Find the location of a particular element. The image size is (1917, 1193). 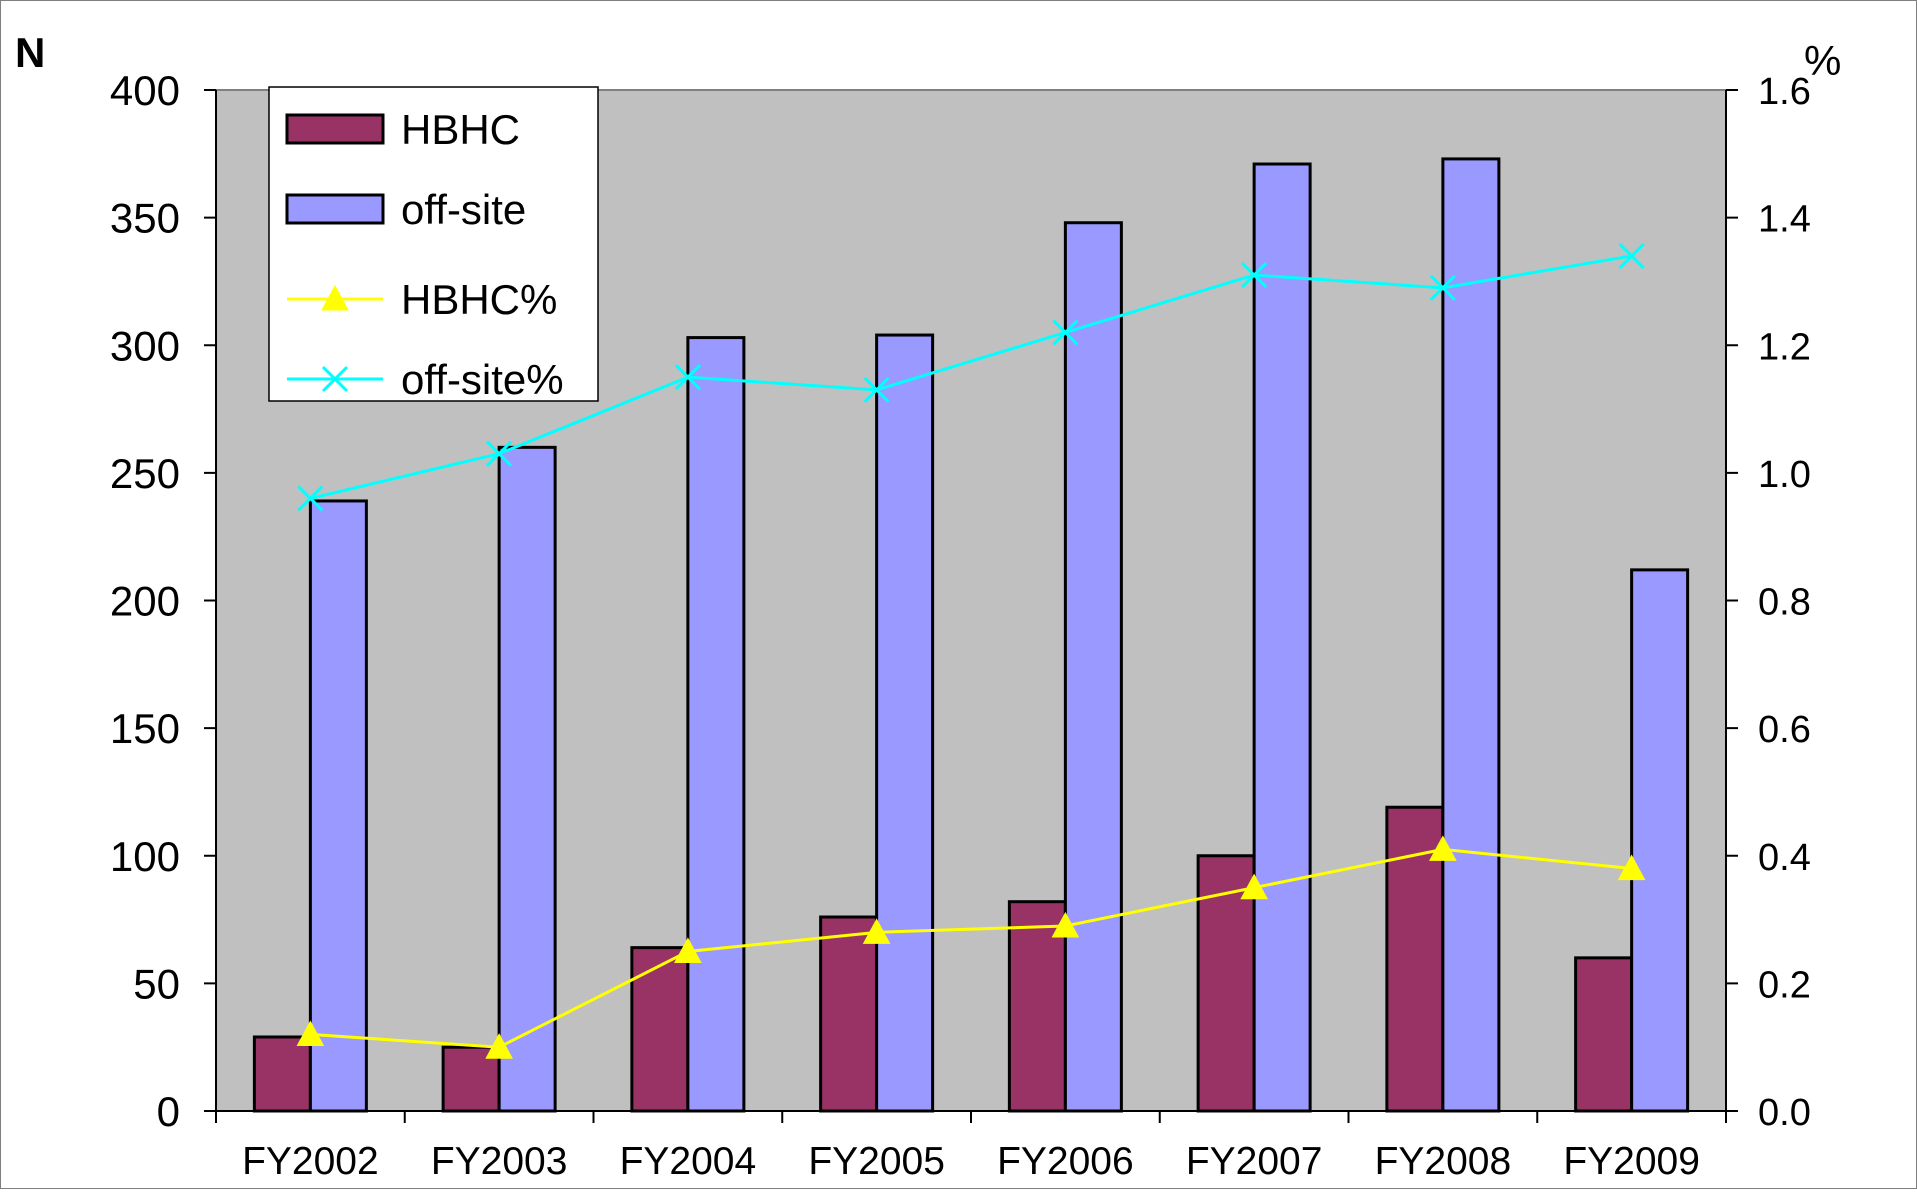

x-tick-label: FY2005 is located at coordinates (876, 1161).